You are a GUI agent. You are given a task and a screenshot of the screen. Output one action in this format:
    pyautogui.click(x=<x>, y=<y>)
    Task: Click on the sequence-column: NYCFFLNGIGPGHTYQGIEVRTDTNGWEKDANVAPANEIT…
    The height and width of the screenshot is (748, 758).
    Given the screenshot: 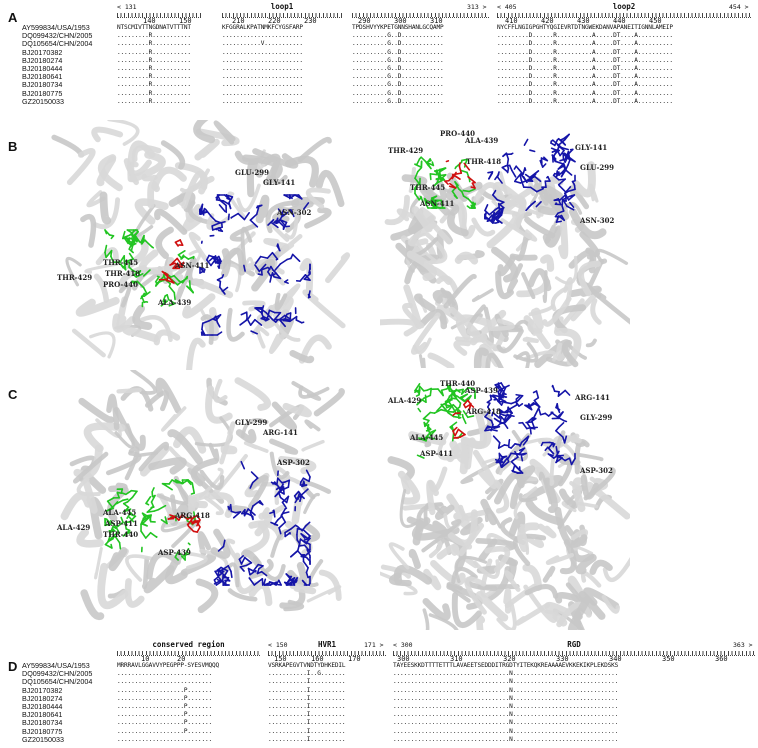 What is the action you would take?
    pyautogui.click(x=624, y=65)
    